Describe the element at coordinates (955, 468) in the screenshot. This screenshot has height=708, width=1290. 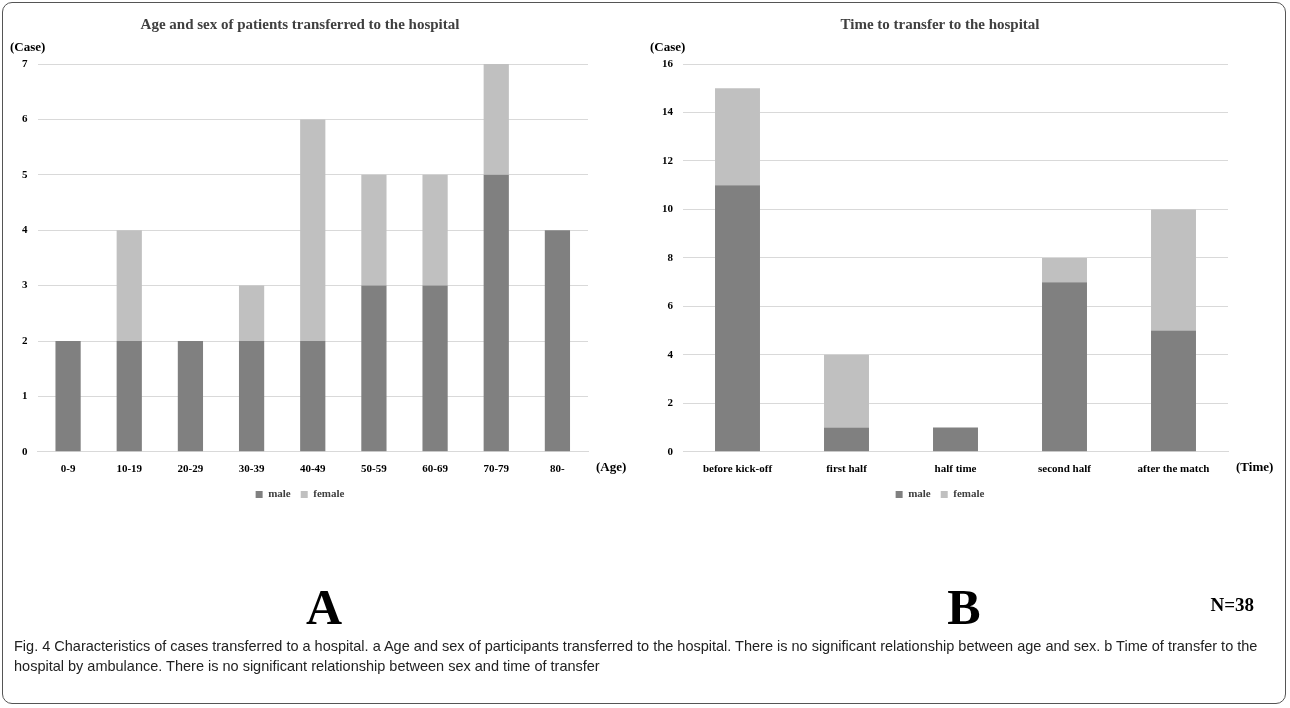
I see `x-tick-label: half time` at that location.